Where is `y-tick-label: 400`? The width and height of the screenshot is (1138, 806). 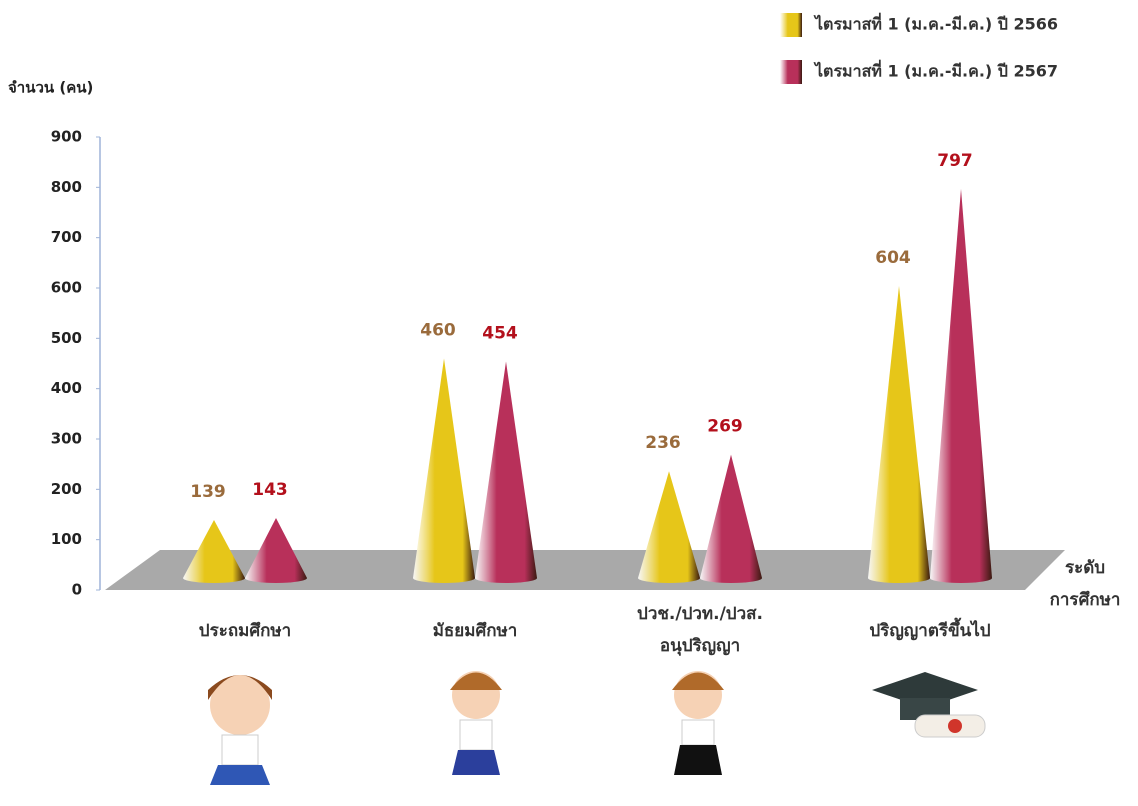 y-tick-label: 400 is located at coordinates (66, 388).